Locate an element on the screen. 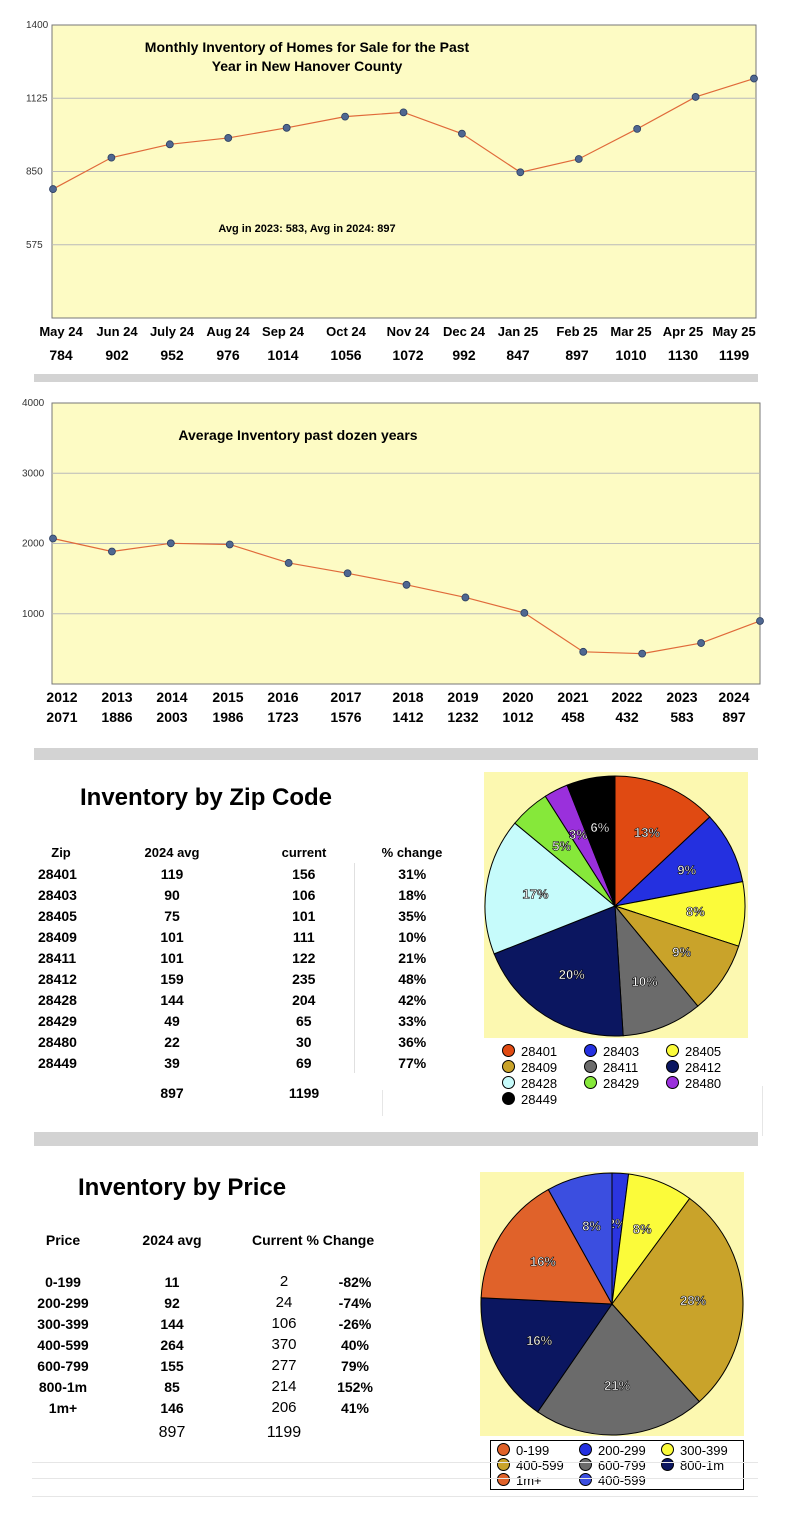 Image resolution: width=800 pixels, height=1522 pixels. price-table-cell: 200-299 is located at coordinates (63, 1302).